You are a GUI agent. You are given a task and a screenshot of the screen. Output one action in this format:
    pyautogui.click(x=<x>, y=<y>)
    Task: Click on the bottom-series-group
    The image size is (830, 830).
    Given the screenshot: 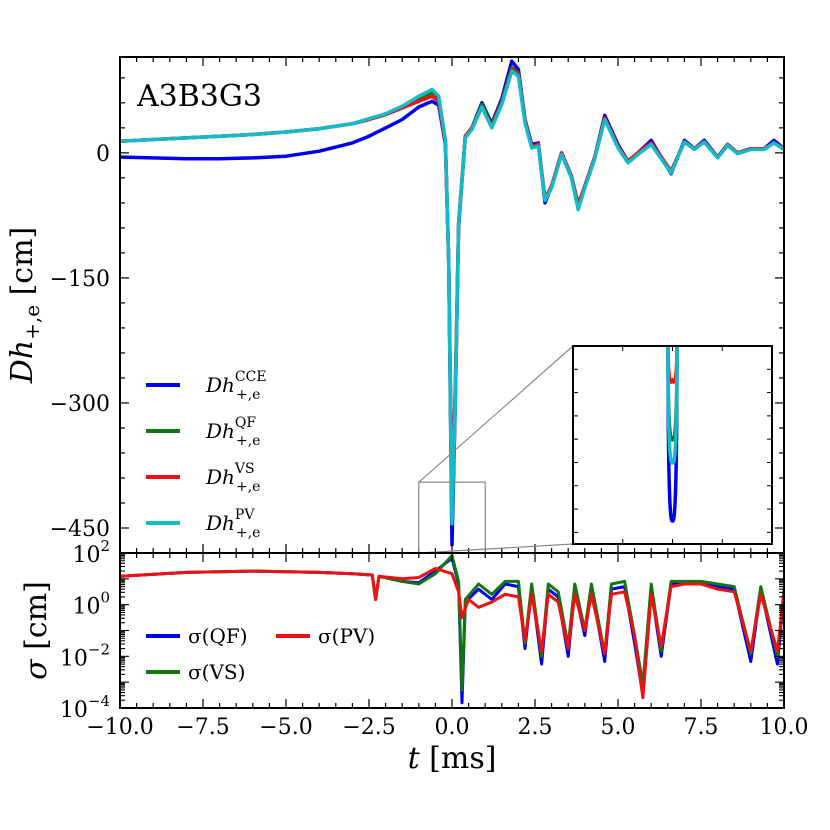 What is the action you would take?
    pyautogui.click(x=452, y=629)
    